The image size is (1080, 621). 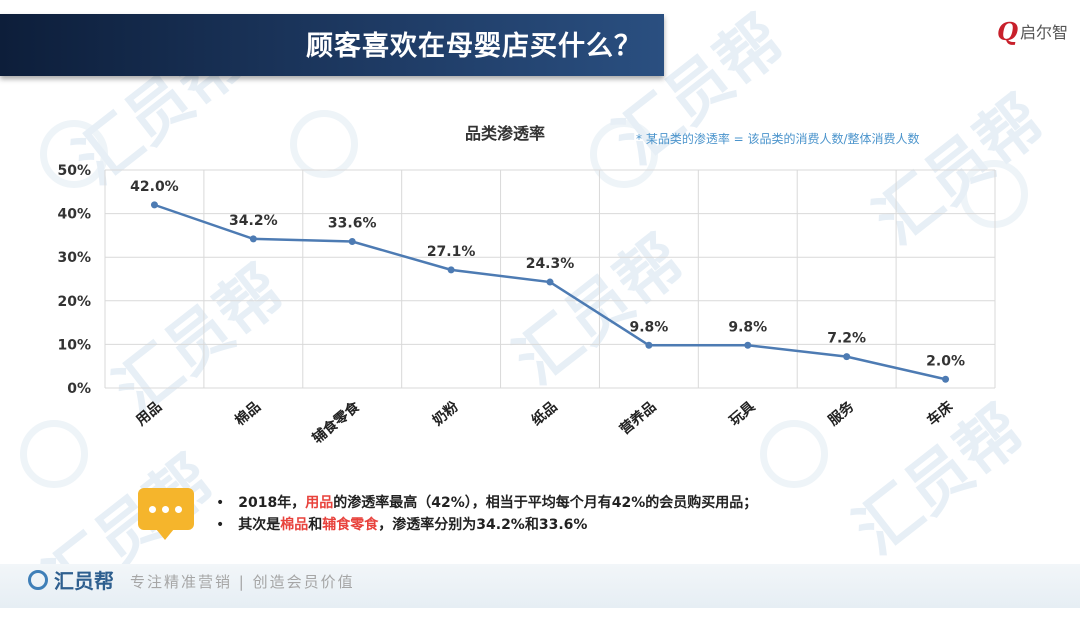 What do you see at coordinates (272, 503) in the screenshot?
I see `bullet-text: 2018年，` at bounding box center [272, 503].